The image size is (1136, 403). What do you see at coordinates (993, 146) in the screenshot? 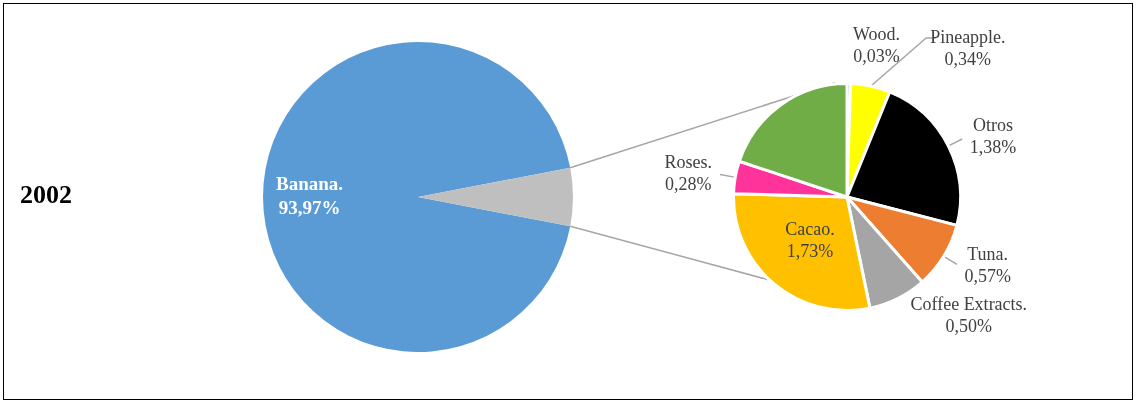
I see `data-label: 1,38%` at bounding box center [993, 146].